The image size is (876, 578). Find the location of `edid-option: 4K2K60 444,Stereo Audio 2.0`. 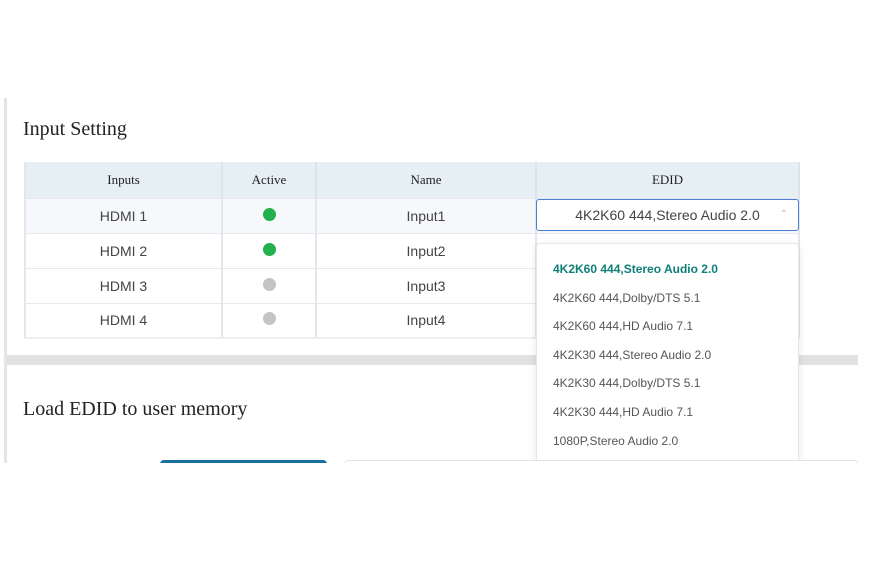

edid-option: 4K2K60 444,Stereo Audio 2.0 is located at coordinates (635, 269).